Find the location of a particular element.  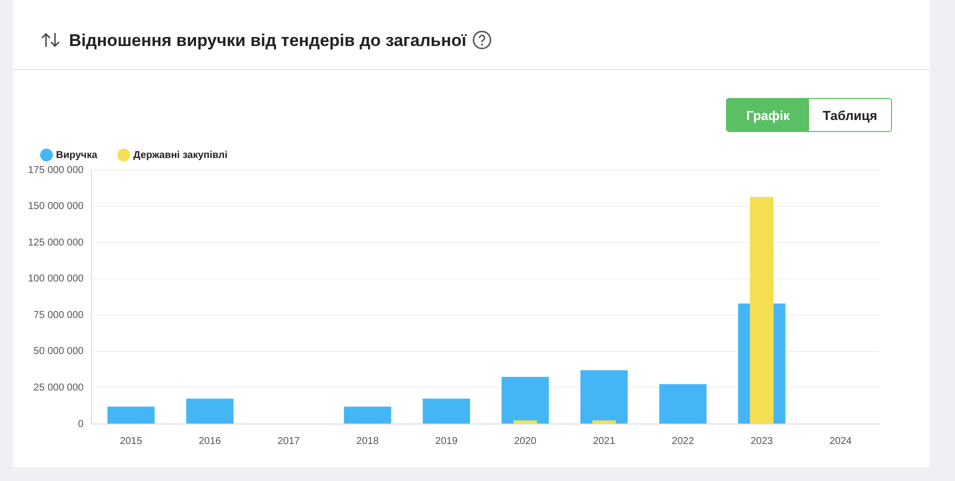

text: Графік is located at coordinates (768, 115).